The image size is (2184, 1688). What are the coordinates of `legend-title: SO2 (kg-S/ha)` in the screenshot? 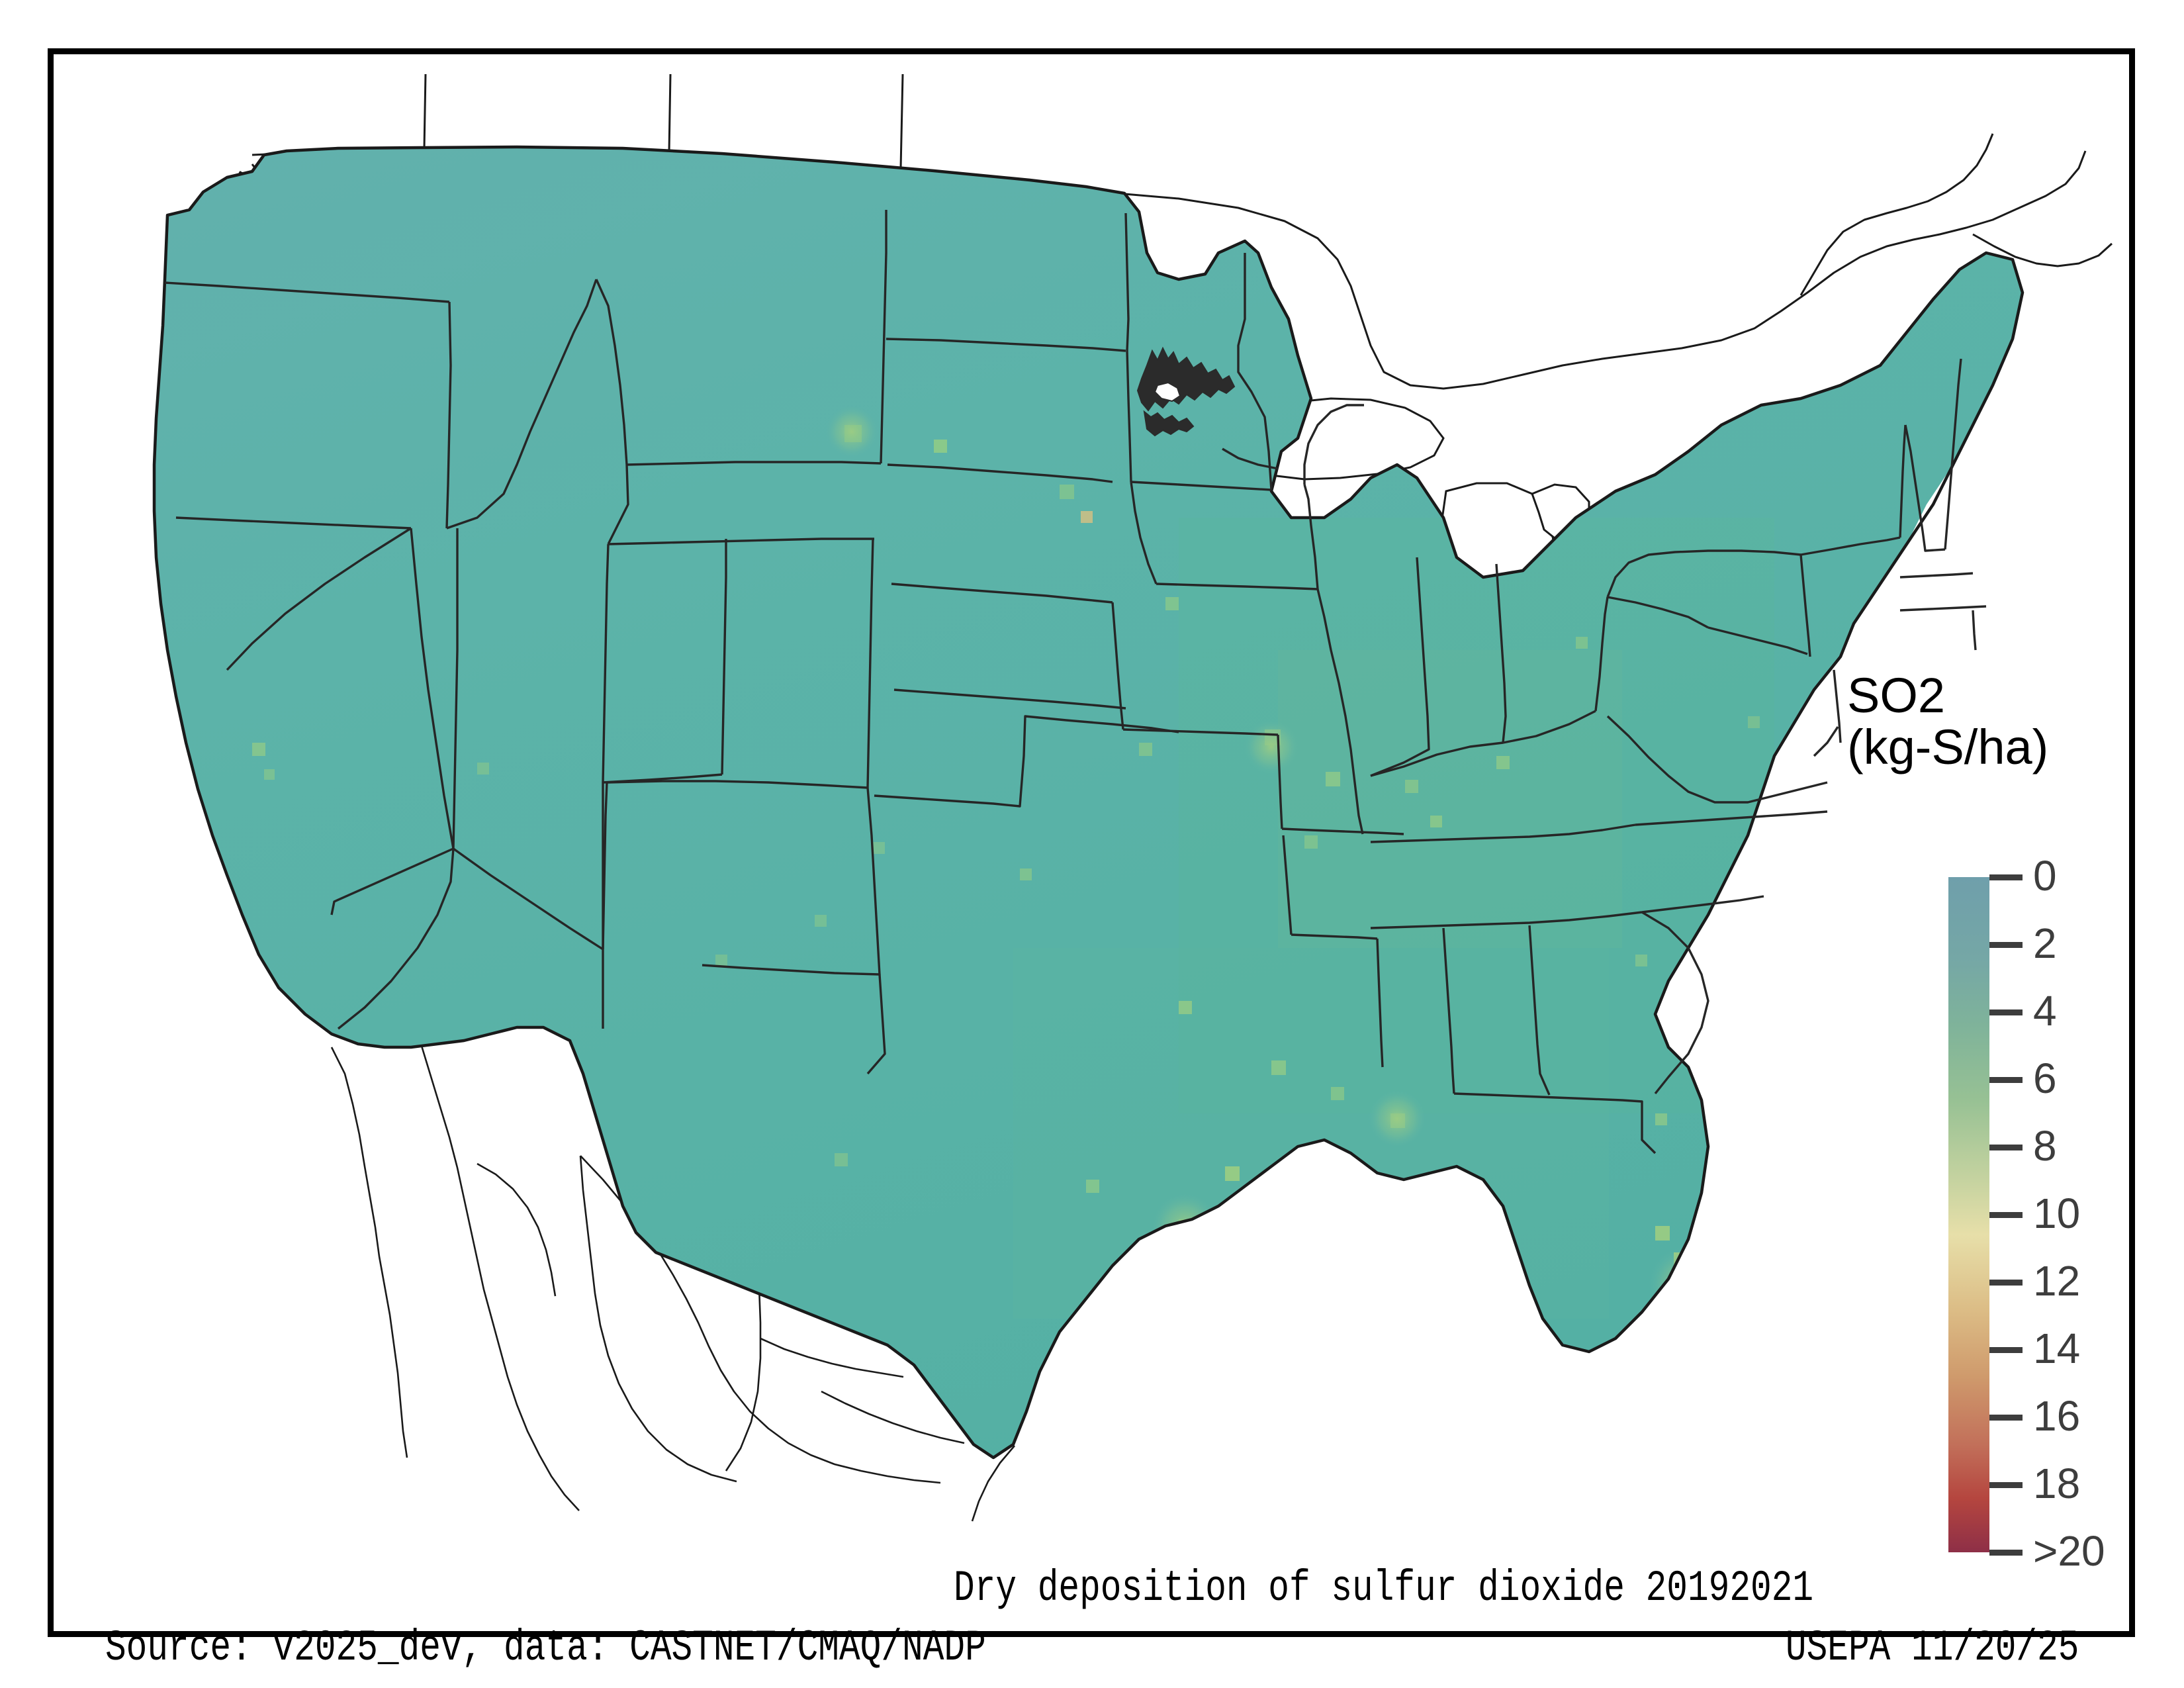 It's located at (1989, 721).